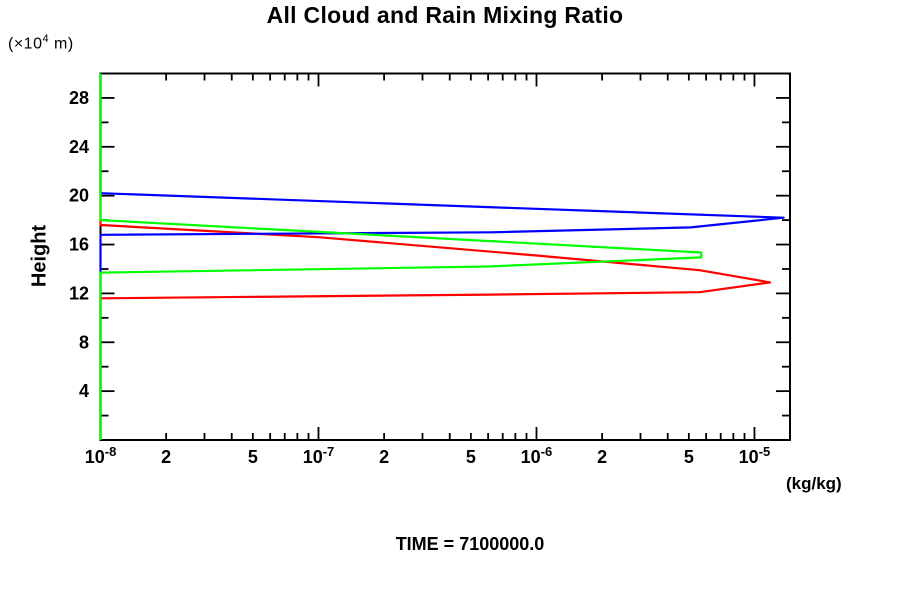 The image size is (900, 600). Describe the element at coordinates (61, 44) in the screenshot. I see `y-units-suffix: m)` at that location.